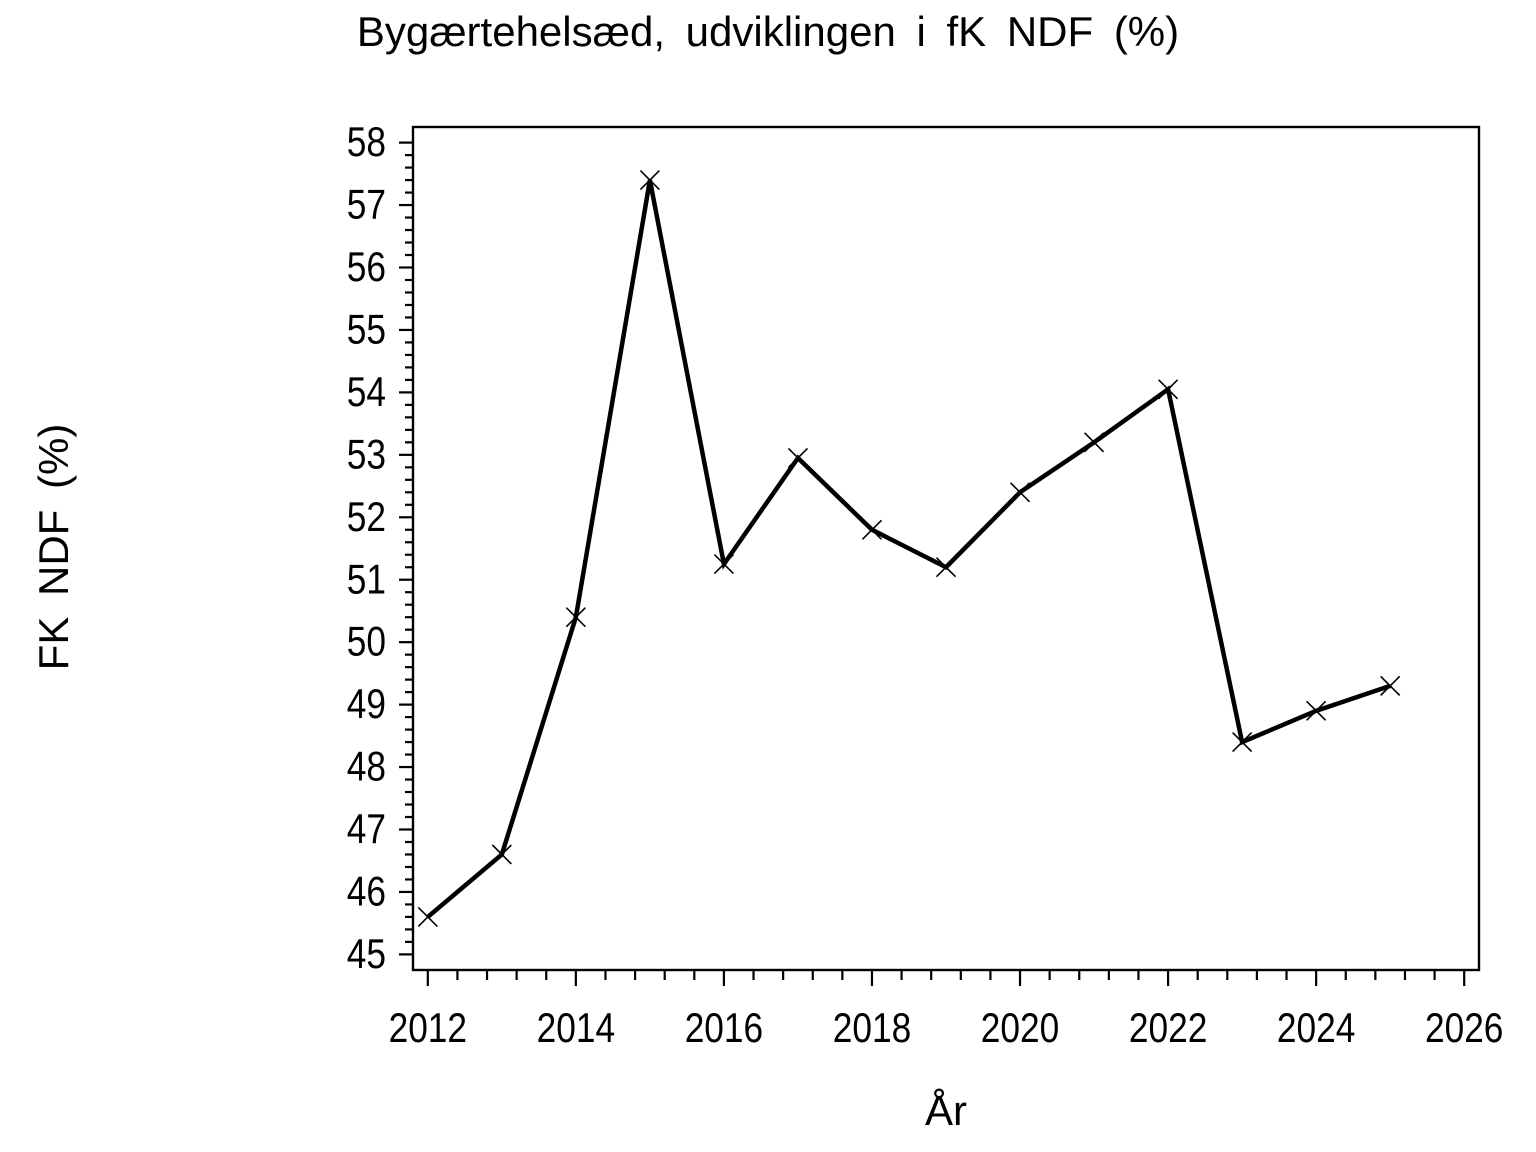 The image size is (1536, 1152). Describe the element at coordinates (366, 767) in the screenshot. I see `y-tick-label: 48` at that location.